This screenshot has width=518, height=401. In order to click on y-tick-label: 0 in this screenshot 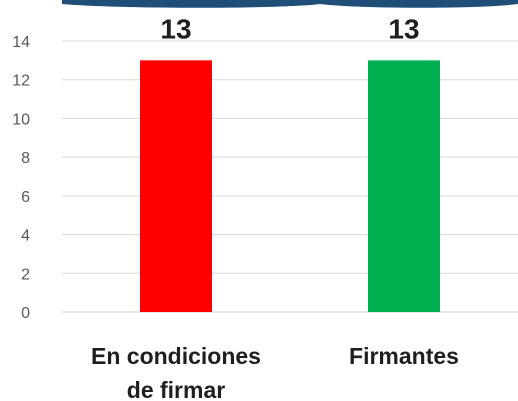, I will do `click(25, 313)`.